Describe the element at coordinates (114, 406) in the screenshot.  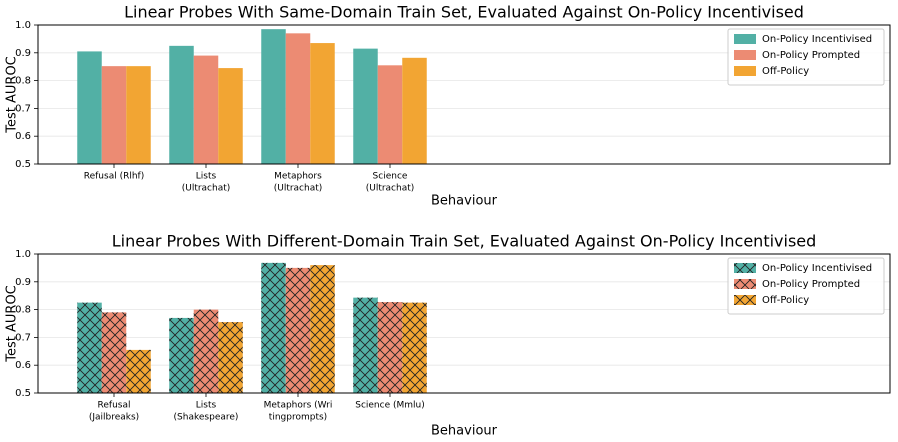
I see `x-tick-label: Refusal` at that location.